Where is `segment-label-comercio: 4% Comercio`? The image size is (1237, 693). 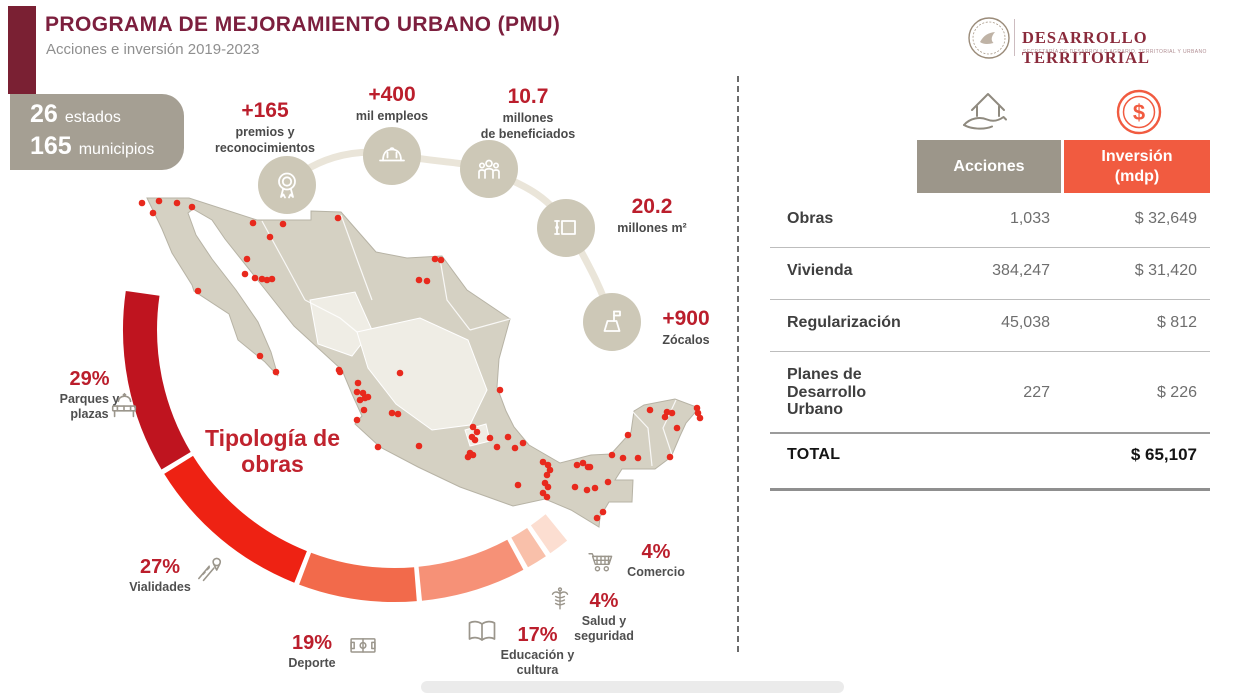
segment-label-comercio: 4% Comercio is located at coordinates (656, 560).